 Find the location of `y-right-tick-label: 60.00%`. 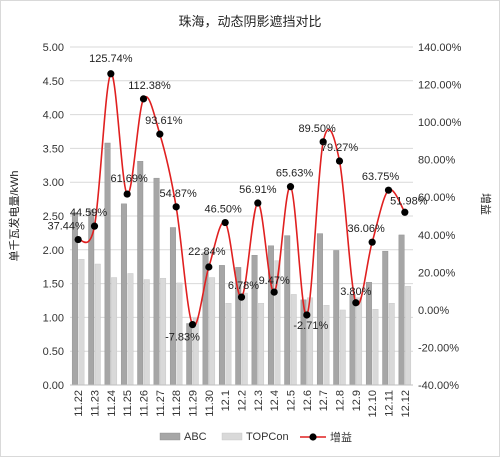

y-right-tick-label: 60.00% is located at coordinates (437, 198).